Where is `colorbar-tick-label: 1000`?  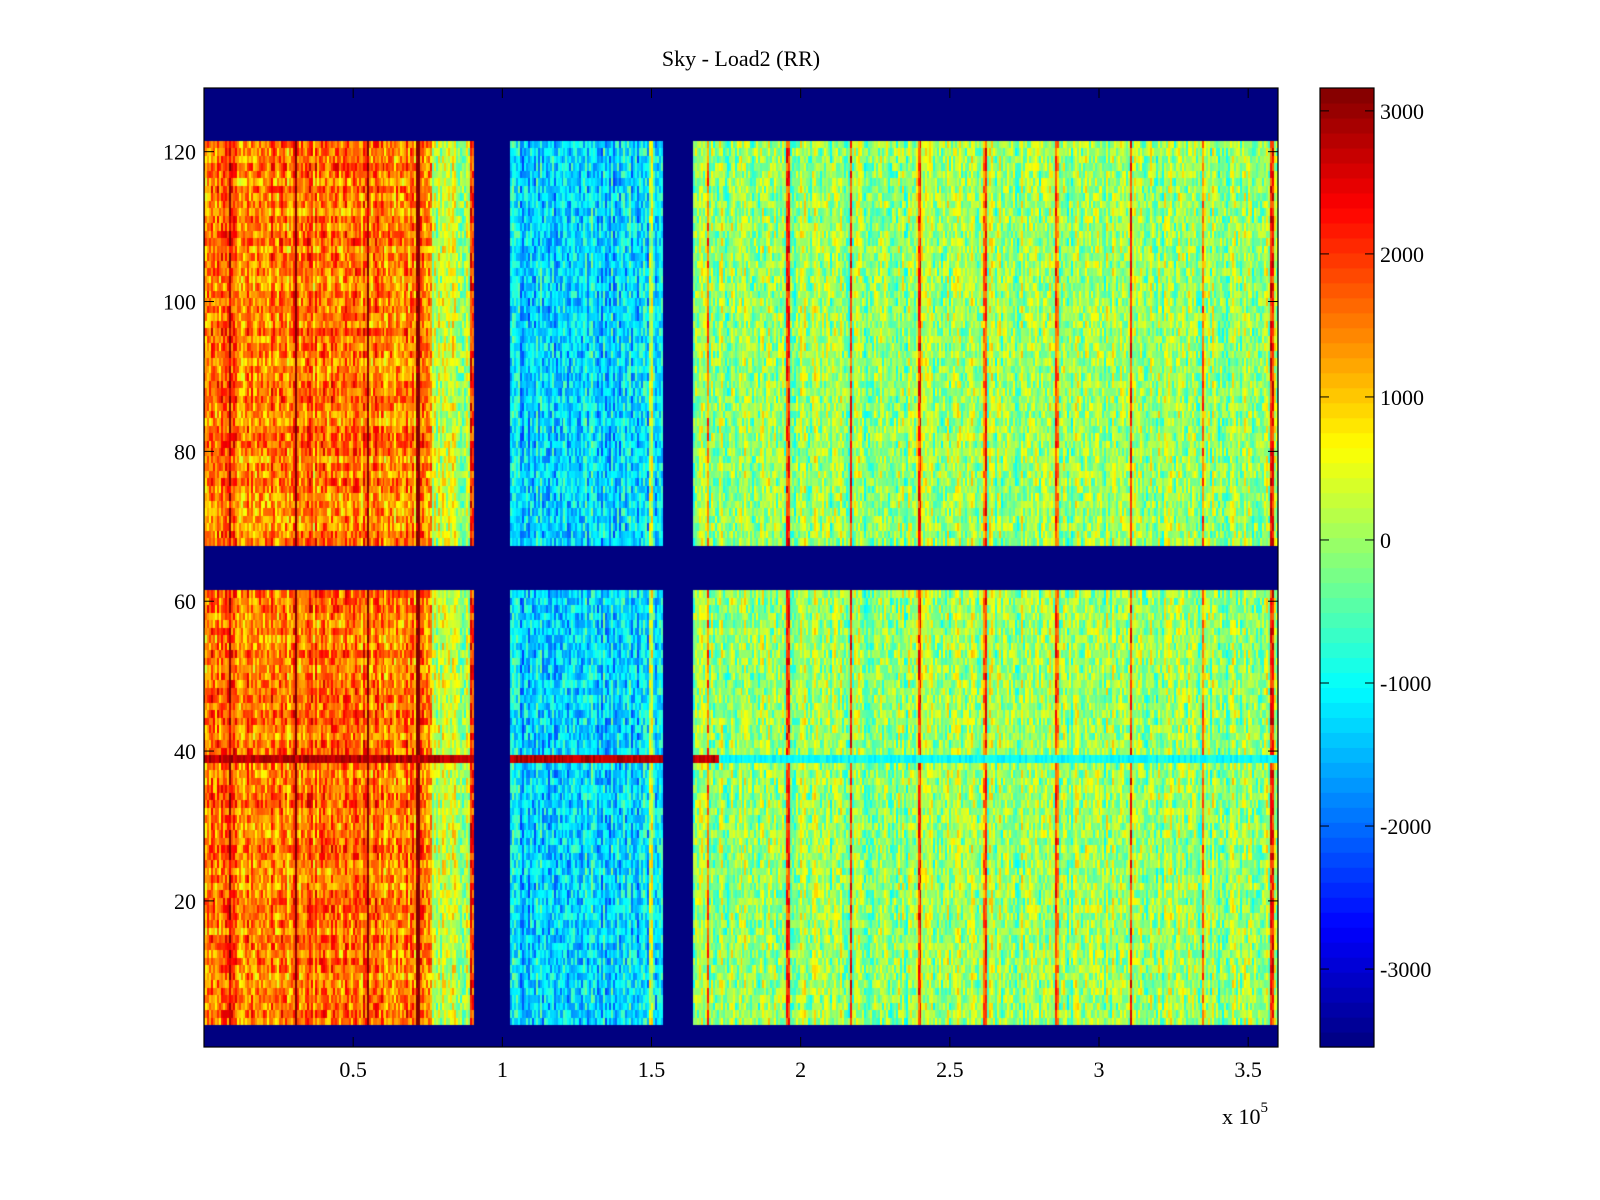
colorbar-tick-label: 1000 is located at coordinates (1402, 397).